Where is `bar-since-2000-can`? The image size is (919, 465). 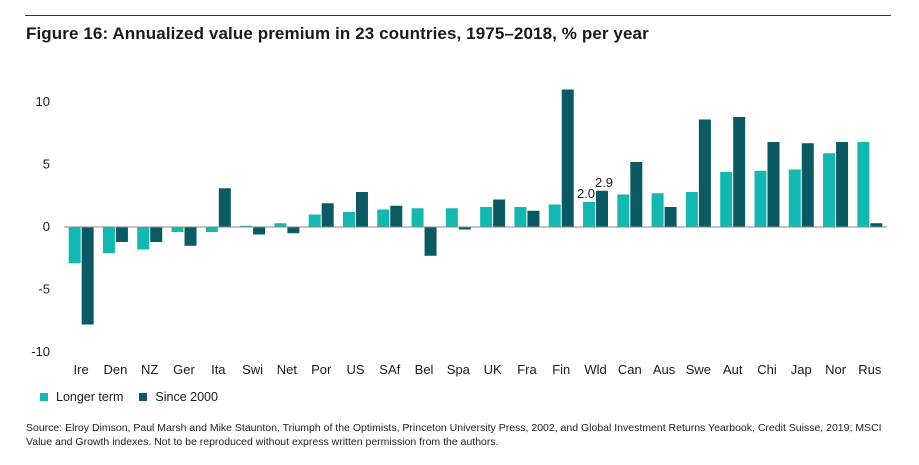 bar-since-2000-can is located at coordinates (636, 194).